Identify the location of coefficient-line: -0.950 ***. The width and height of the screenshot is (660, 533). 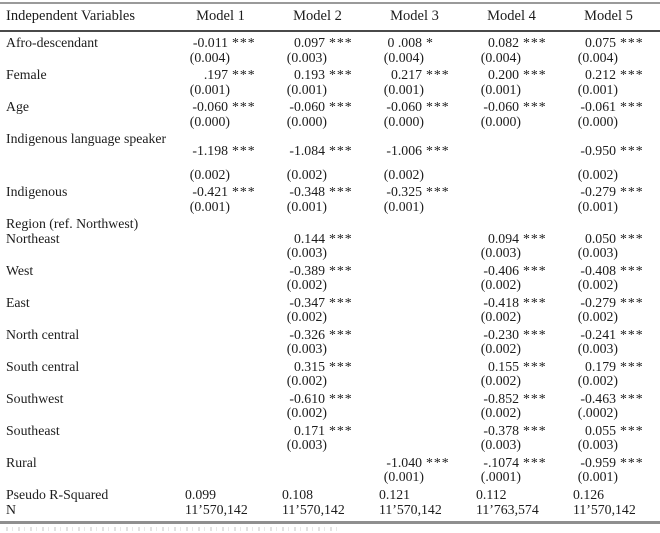
(608, 151).